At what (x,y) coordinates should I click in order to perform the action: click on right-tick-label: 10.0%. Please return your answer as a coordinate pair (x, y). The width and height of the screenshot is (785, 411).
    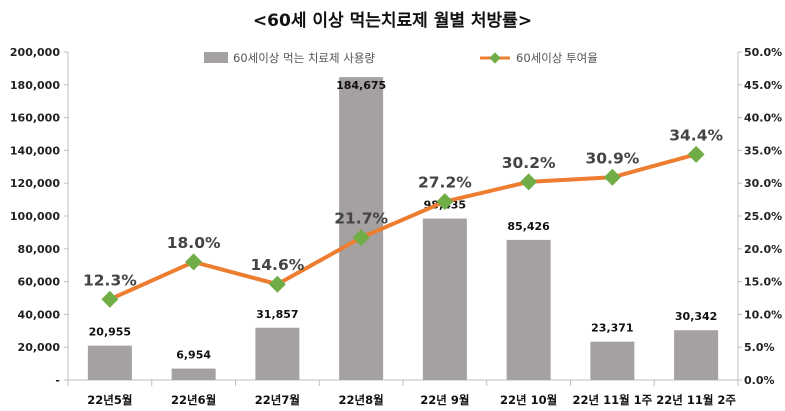
    Looking at the image, I should click on (763, 314).